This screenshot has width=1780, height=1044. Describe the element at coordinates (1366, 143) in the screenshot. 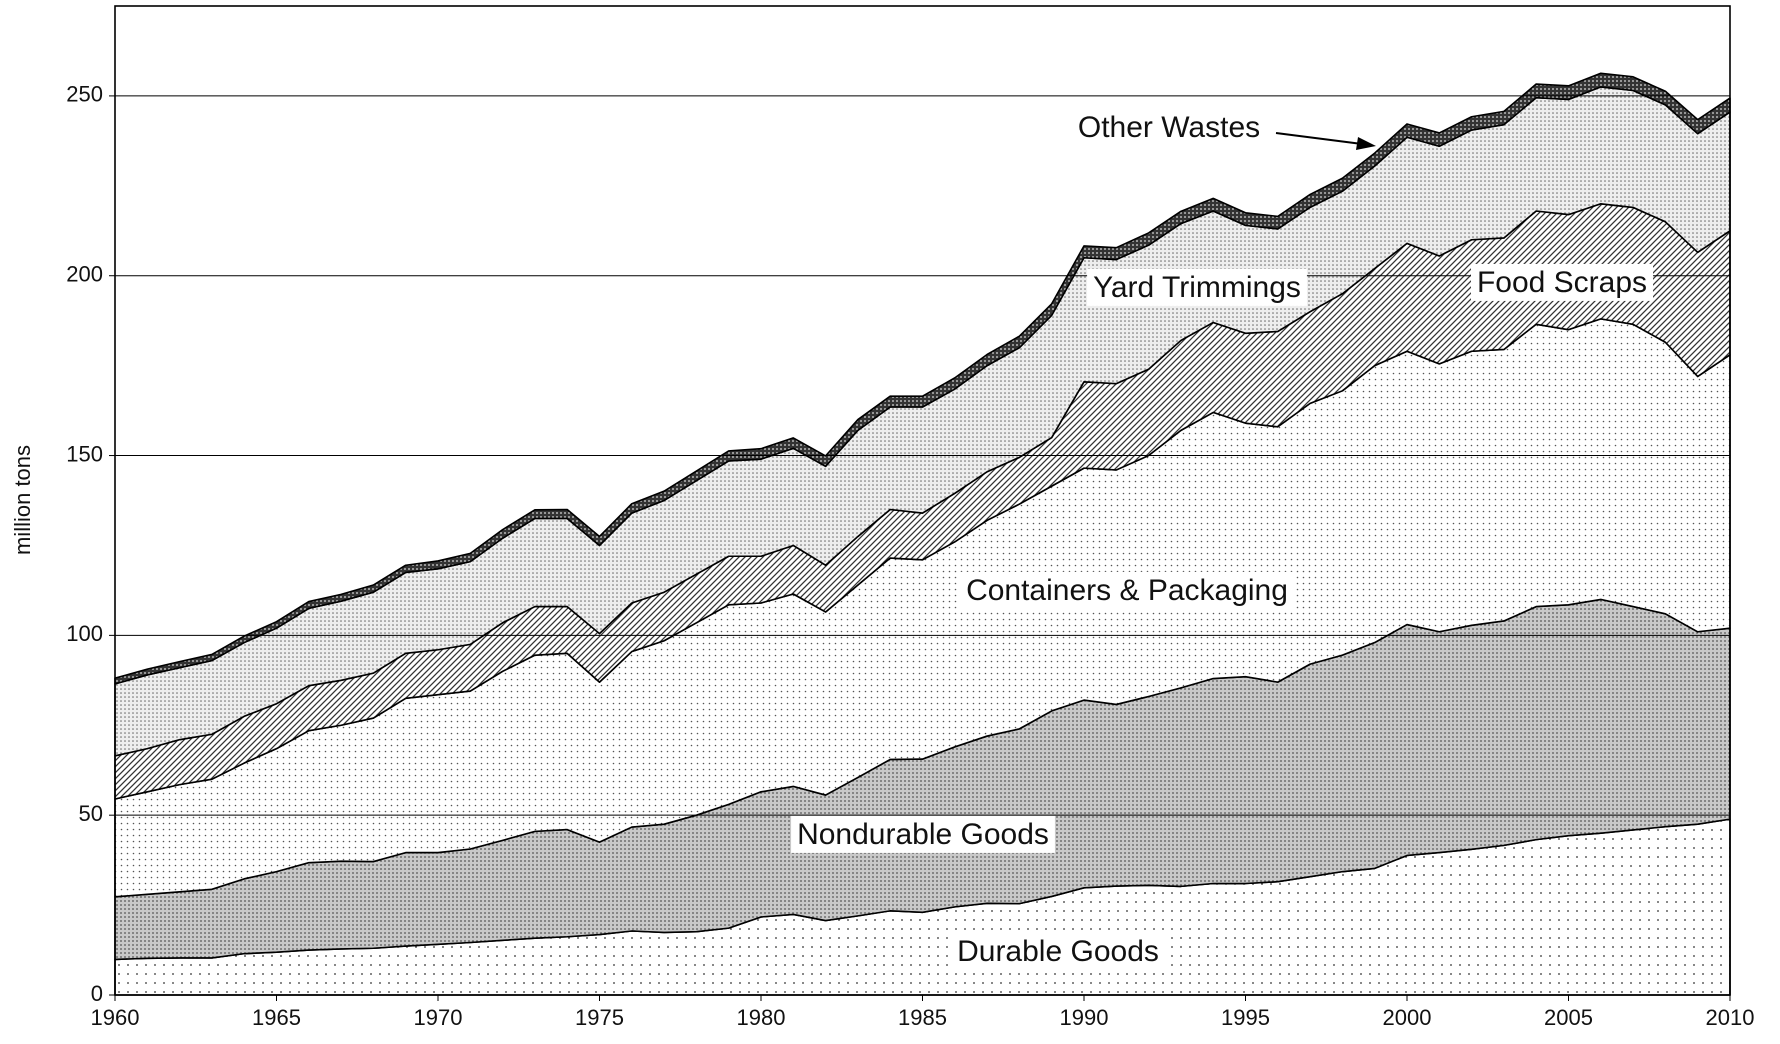

I see `arrow-head` at that location.